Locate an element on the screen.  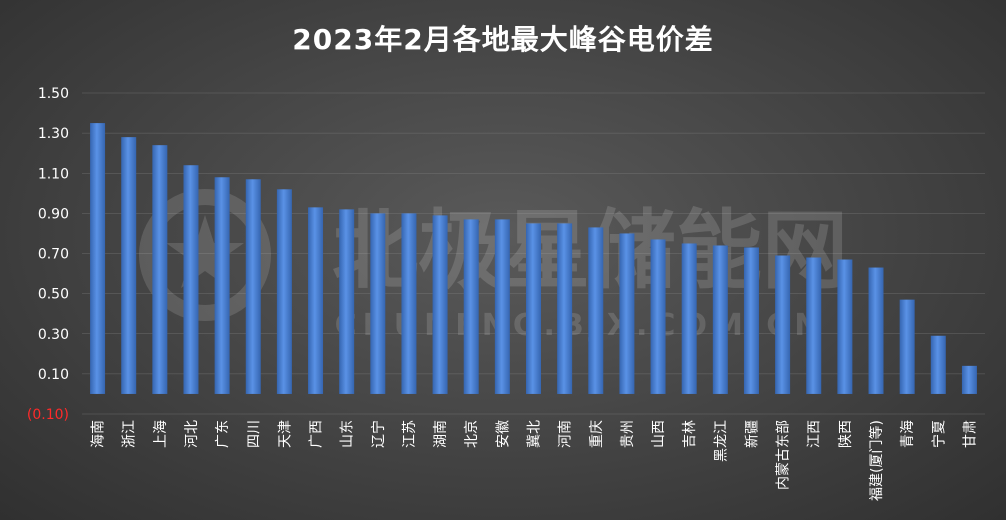
x-tick-label: 江苏 is located at coordinates (410, 434).